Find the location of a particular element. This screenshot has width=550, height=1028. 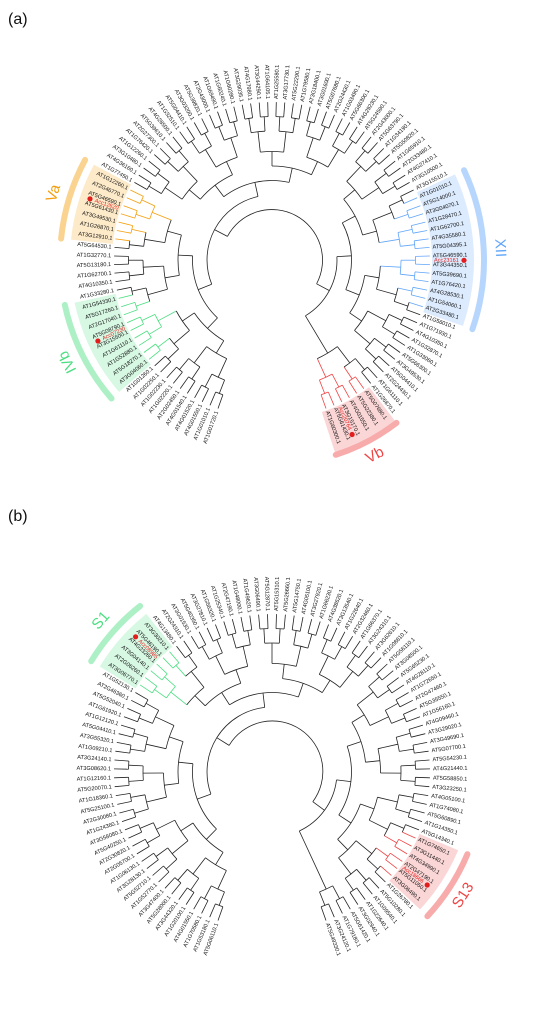

tip-label: AT1G32770.1 is located at coordinates (94, 256).